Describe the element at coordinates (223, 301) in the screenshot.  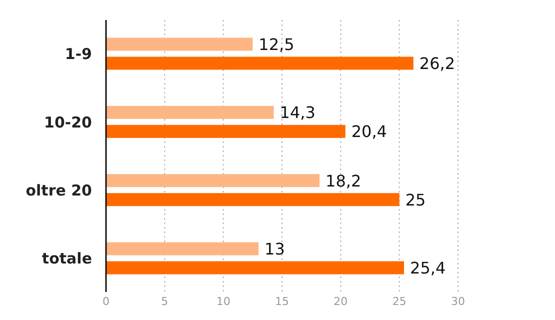
I see `x-tick-label: 10` at that location.